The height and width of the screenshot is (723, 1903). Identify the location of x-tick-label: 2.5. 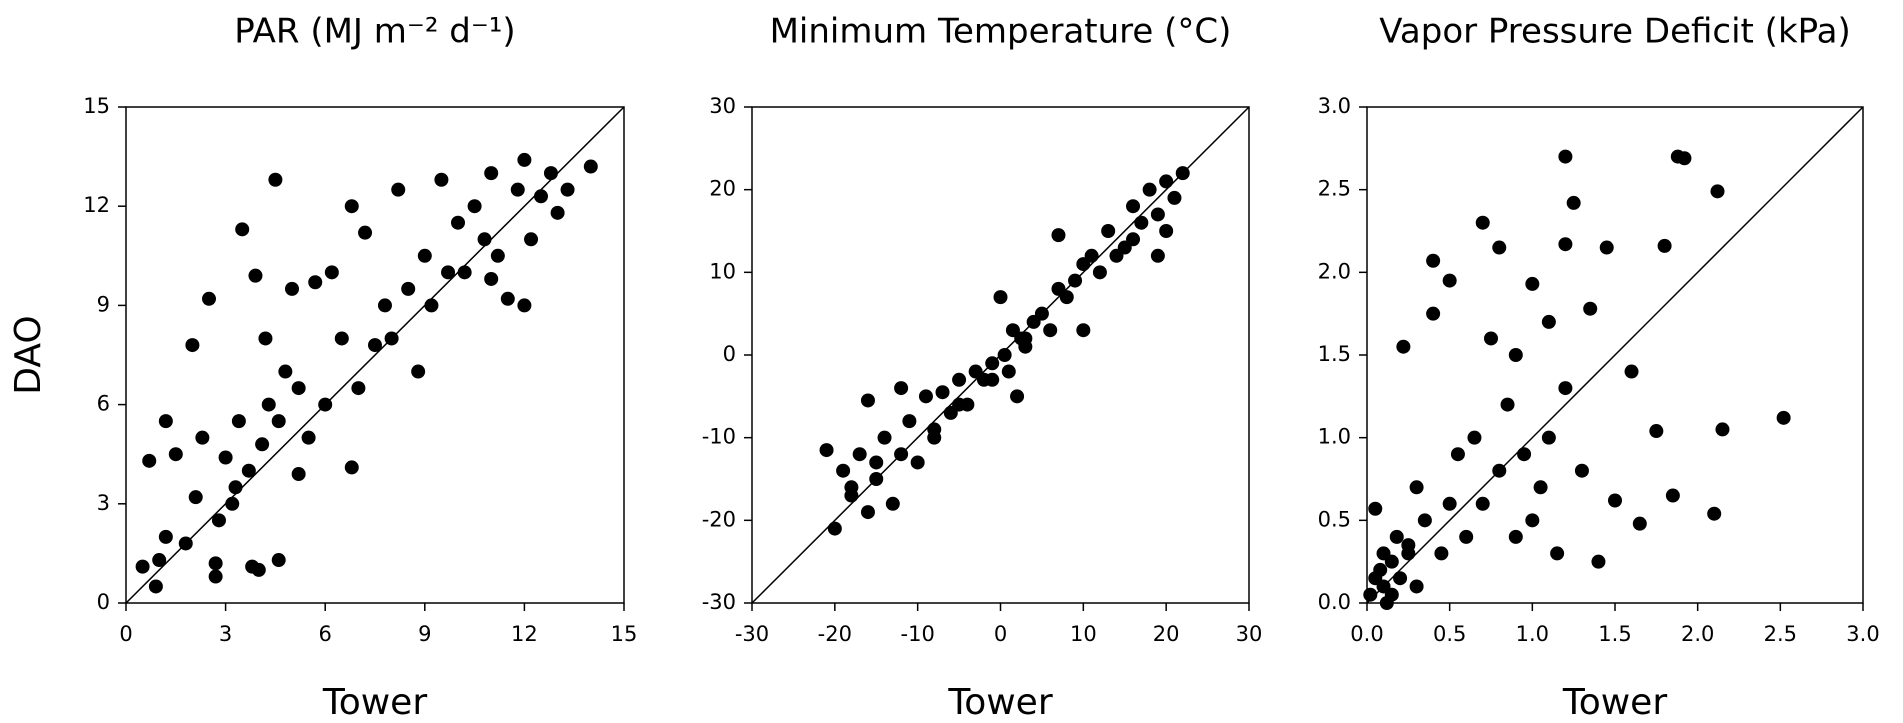
(1780, 634).